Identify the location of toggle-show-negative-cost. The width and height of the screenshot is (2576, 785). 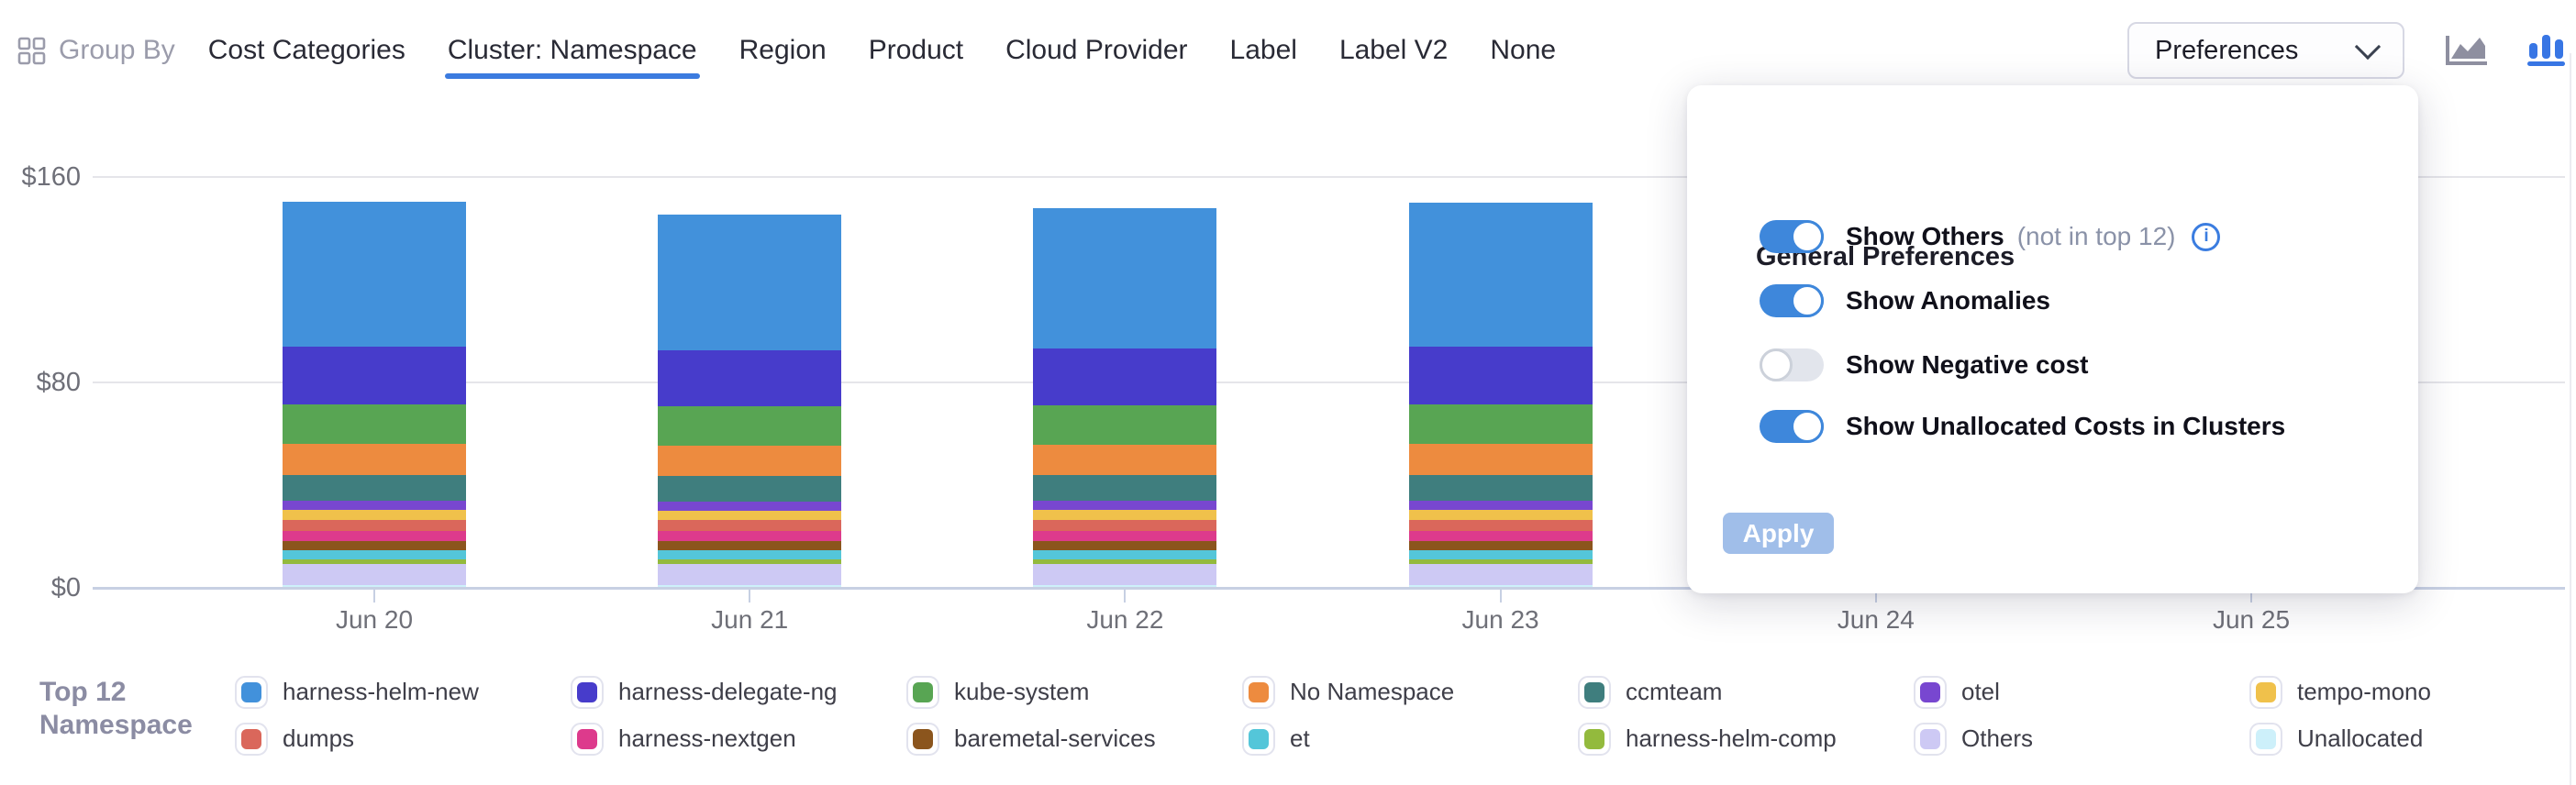
(1792, 364).